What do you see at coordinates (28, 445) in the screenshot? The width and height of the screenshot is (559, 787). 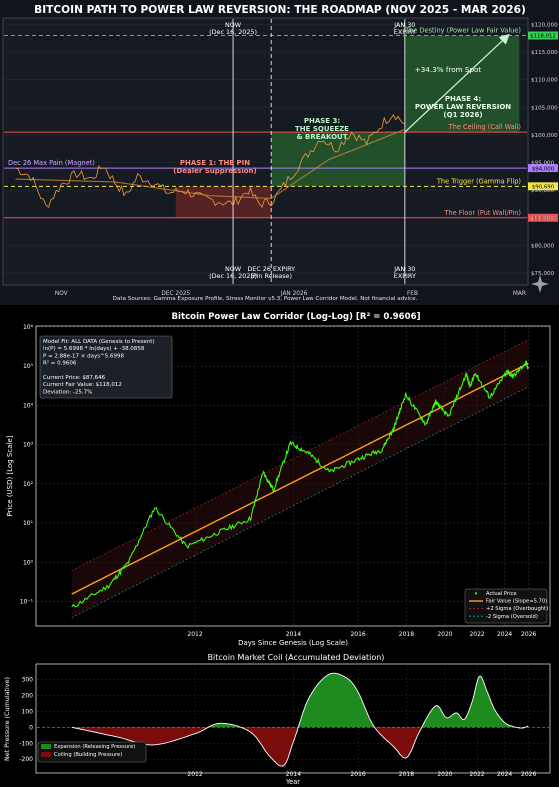 I see `power-law-y-tick: 10³` at bounding box center [28, 445].